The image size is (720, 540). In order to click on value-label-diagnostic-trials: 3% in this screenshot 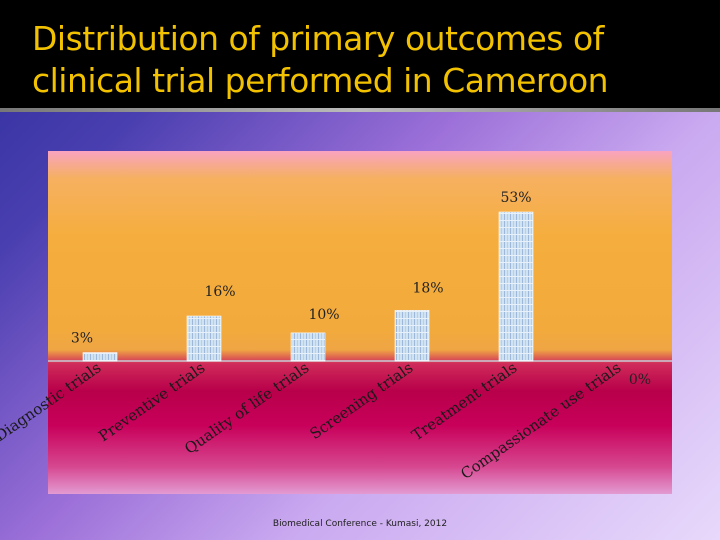, I will do `click(82, 339)`.